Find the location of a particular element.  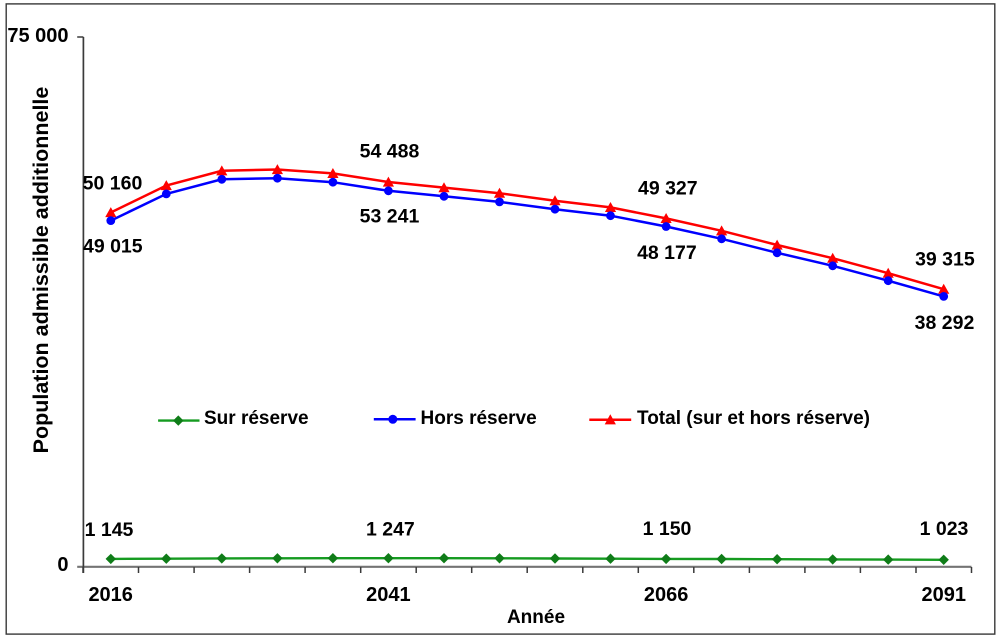

svg-text:Population admissible addition: Population admissible additionnelle is located at coordinates (41, 270).